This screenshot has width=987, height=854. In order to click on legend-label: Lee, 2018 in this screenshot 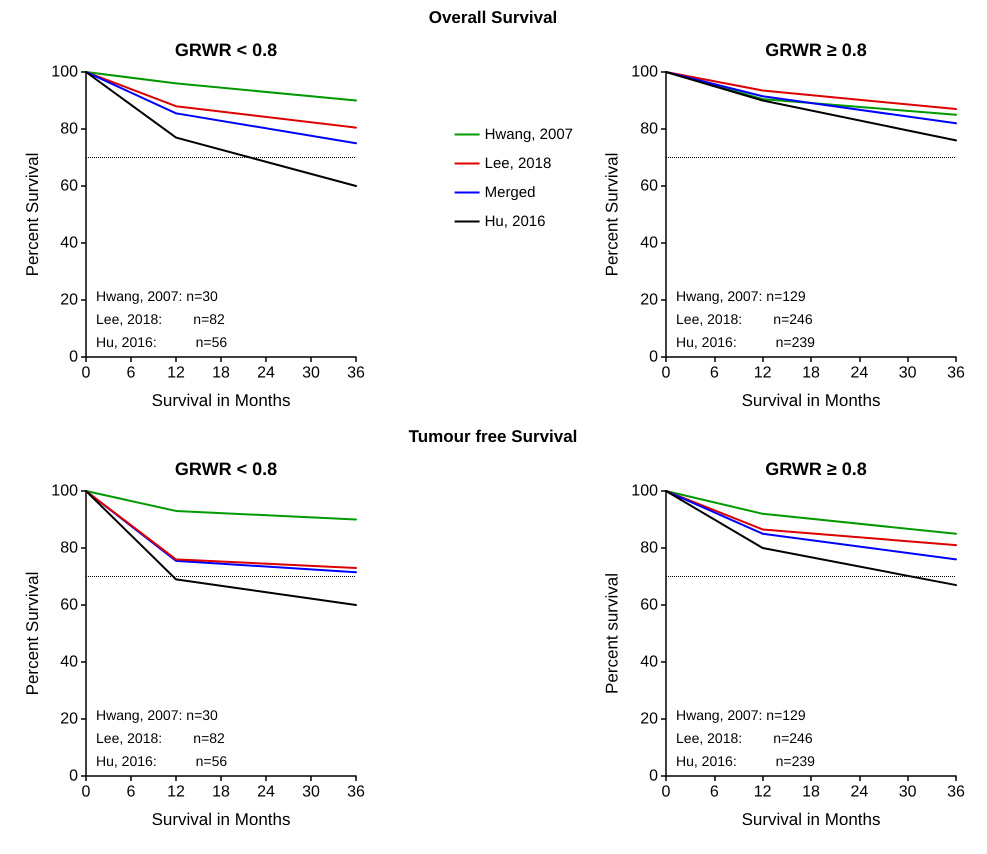, I will do `click(518, 163)`.